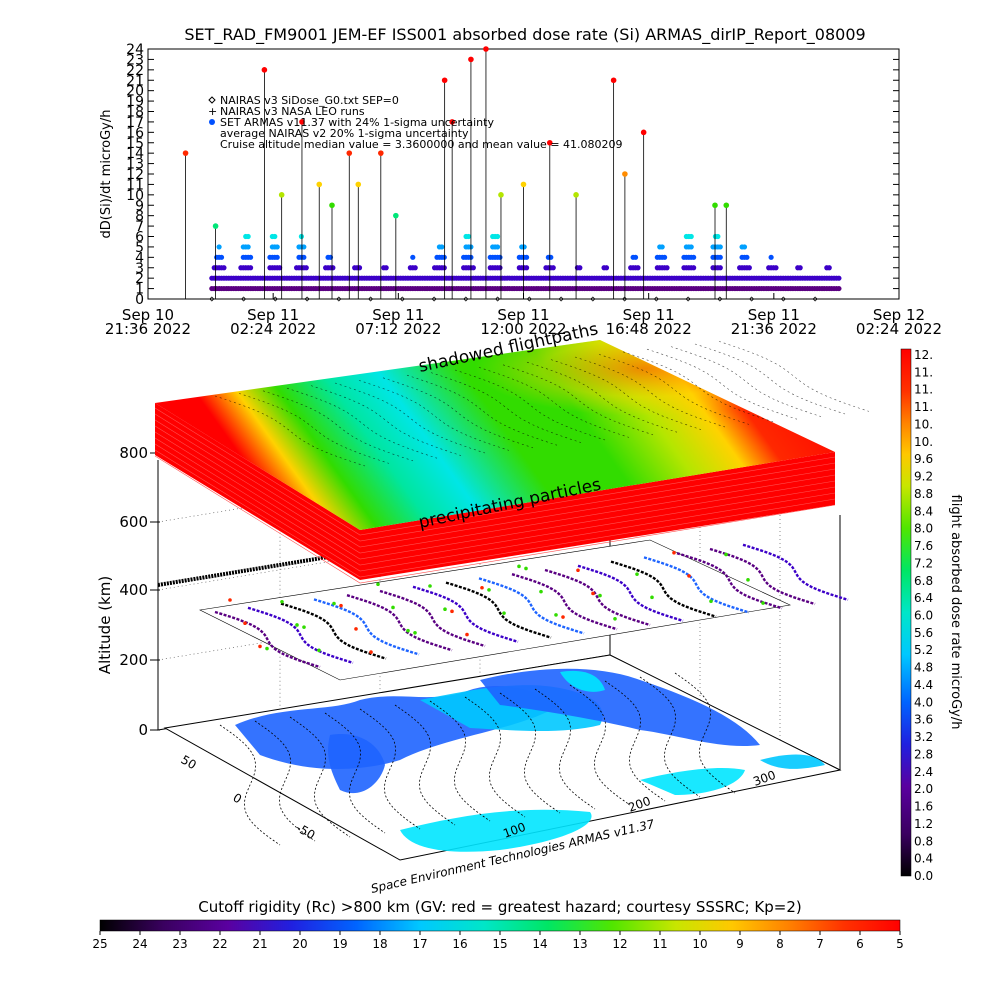 This screenshot has height=1000, width=1000. I want to click on bottom-colorbar-ramp, so click(500, 925).